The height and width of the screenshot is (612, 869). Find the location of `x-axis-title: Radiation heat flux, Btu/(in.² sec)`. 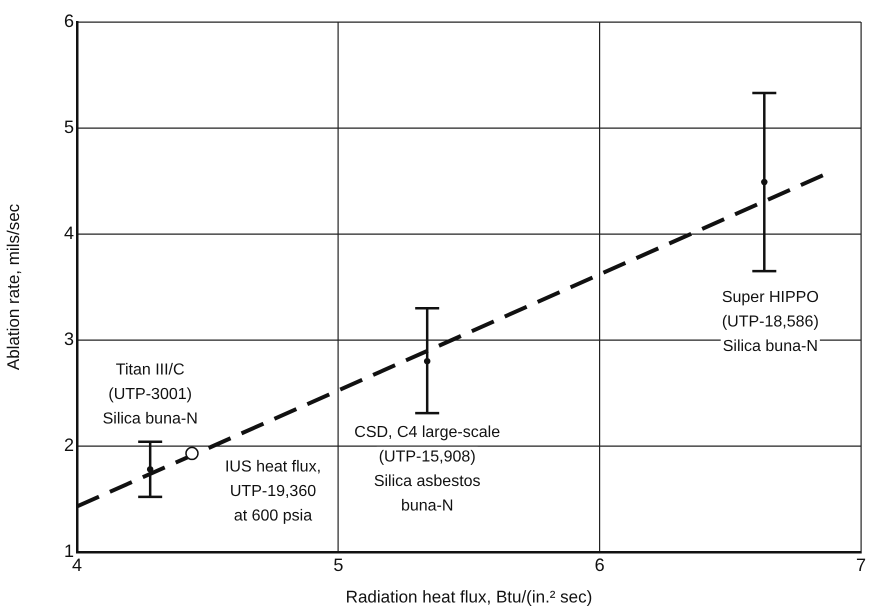

x-axis-title: Radiation heat flux, Btu/(in.² sec) is located at coordinates (469, 596).